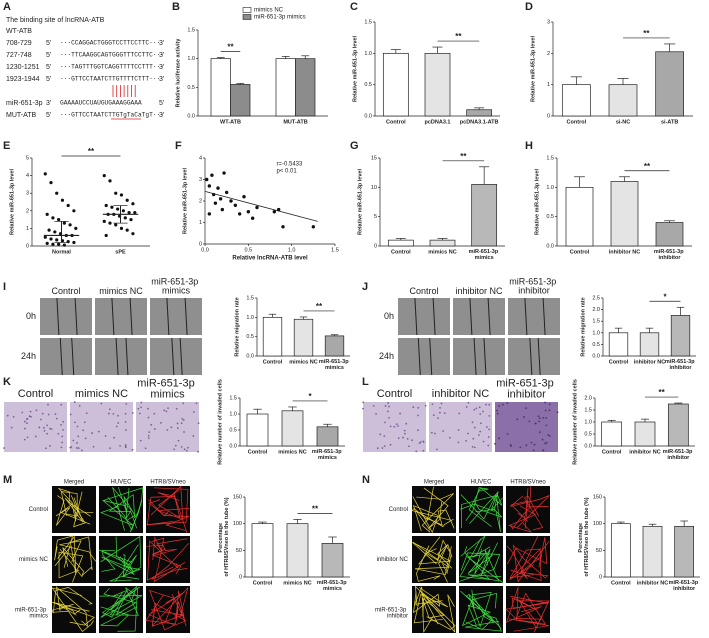 Image resolution: width=709 pixels, height=638 pixels. What do you see at coordinates (534, 286) in the screenshot?
I see `column-label: miR-651-3p inhibitor` at bounding box center [534, 286].